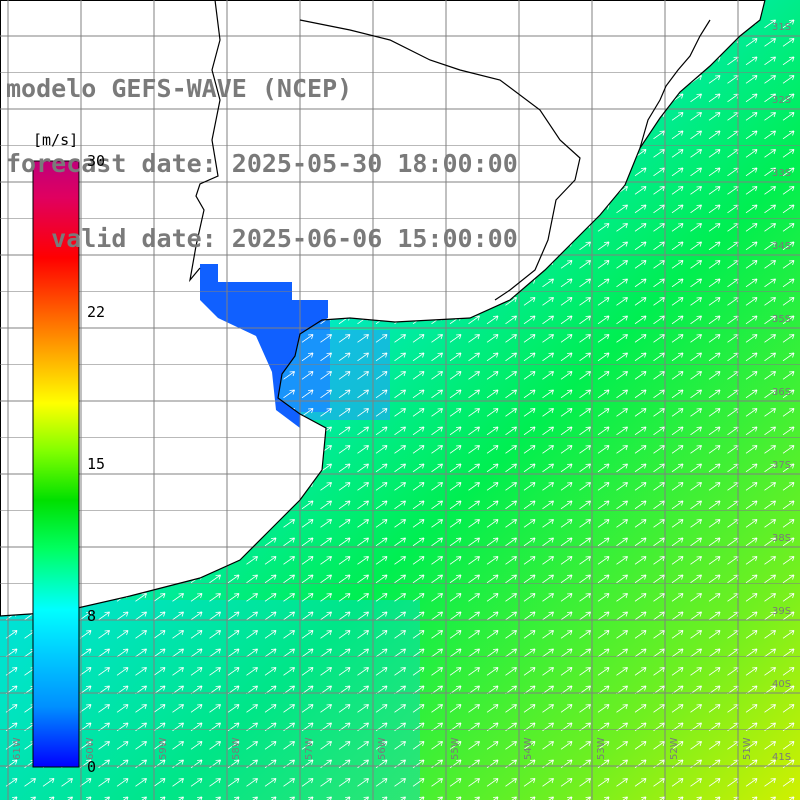 Image resolution: width=800 pixels, height=800 pixels. I want to click on lon-label: 60W, so click(90, 748).